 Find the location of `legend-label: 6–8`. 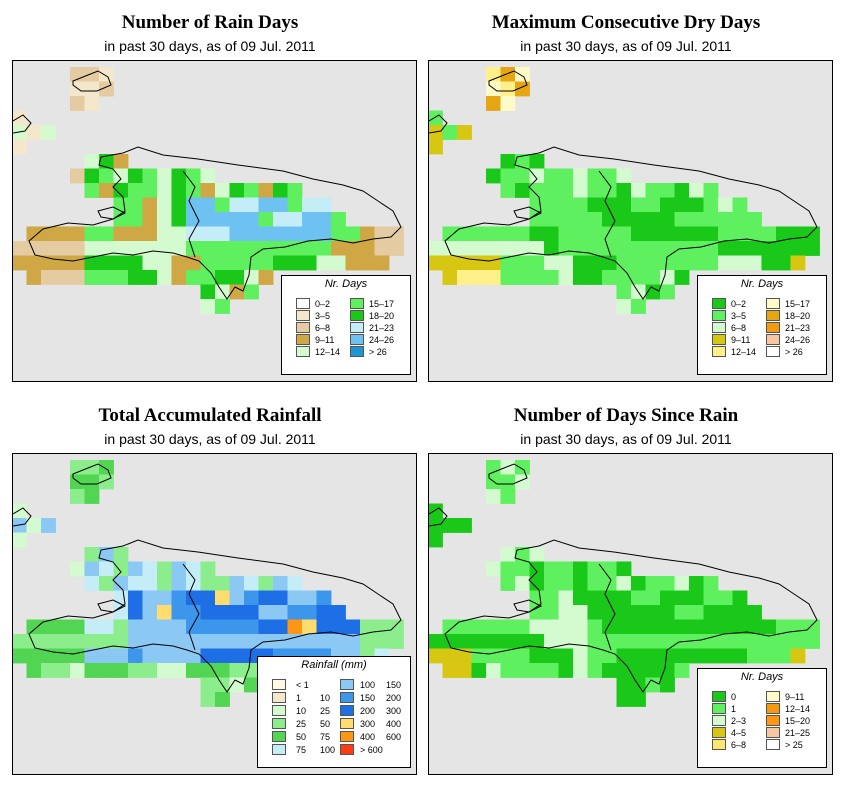

legend-label: 6–8 is located at coordinates (739, 328).